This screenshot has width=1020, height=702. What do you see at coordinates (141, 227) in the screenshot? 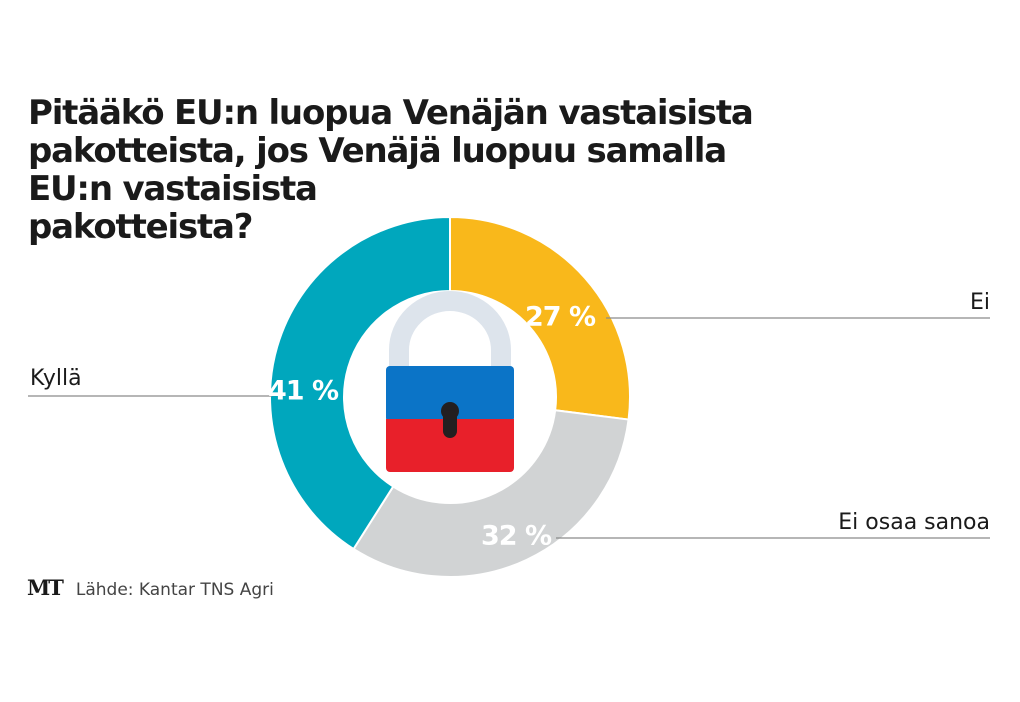
I see `title-line: pakotteista?` at bounding box center [141, 227].